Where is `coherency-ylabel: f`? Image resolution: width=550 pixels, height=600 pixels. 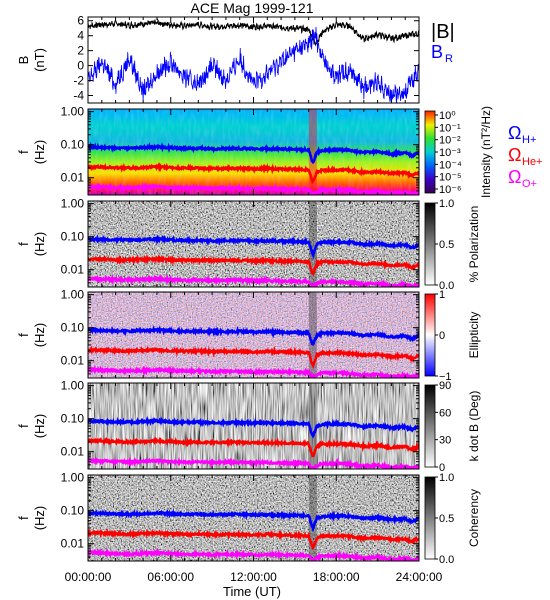
coherency-ylabel: f is located at coordinates (23, 518).